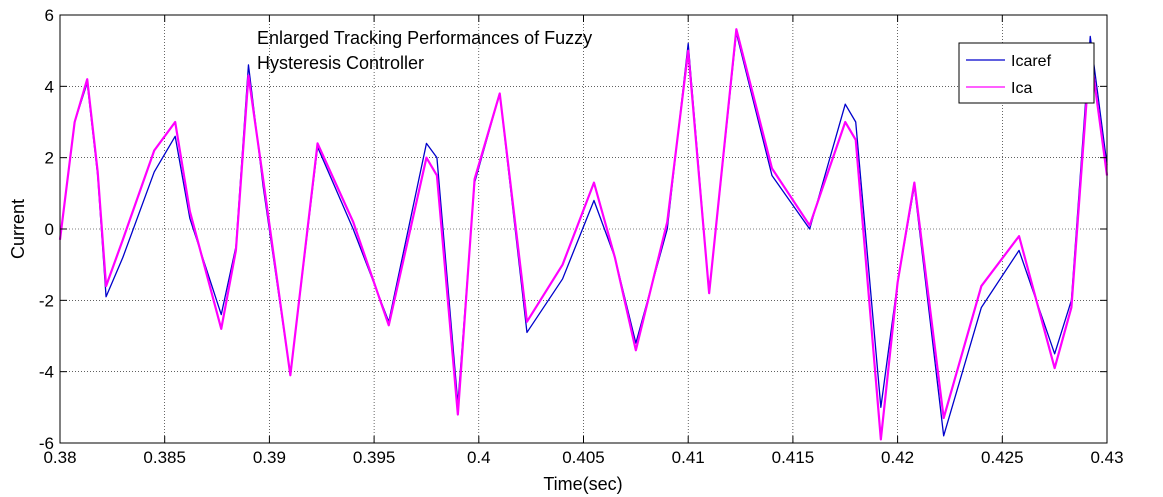 Image resolution: width=1163 pixels, height=497 pixels. I want to click on x-tick-label: 0.385, so click(164, 457).